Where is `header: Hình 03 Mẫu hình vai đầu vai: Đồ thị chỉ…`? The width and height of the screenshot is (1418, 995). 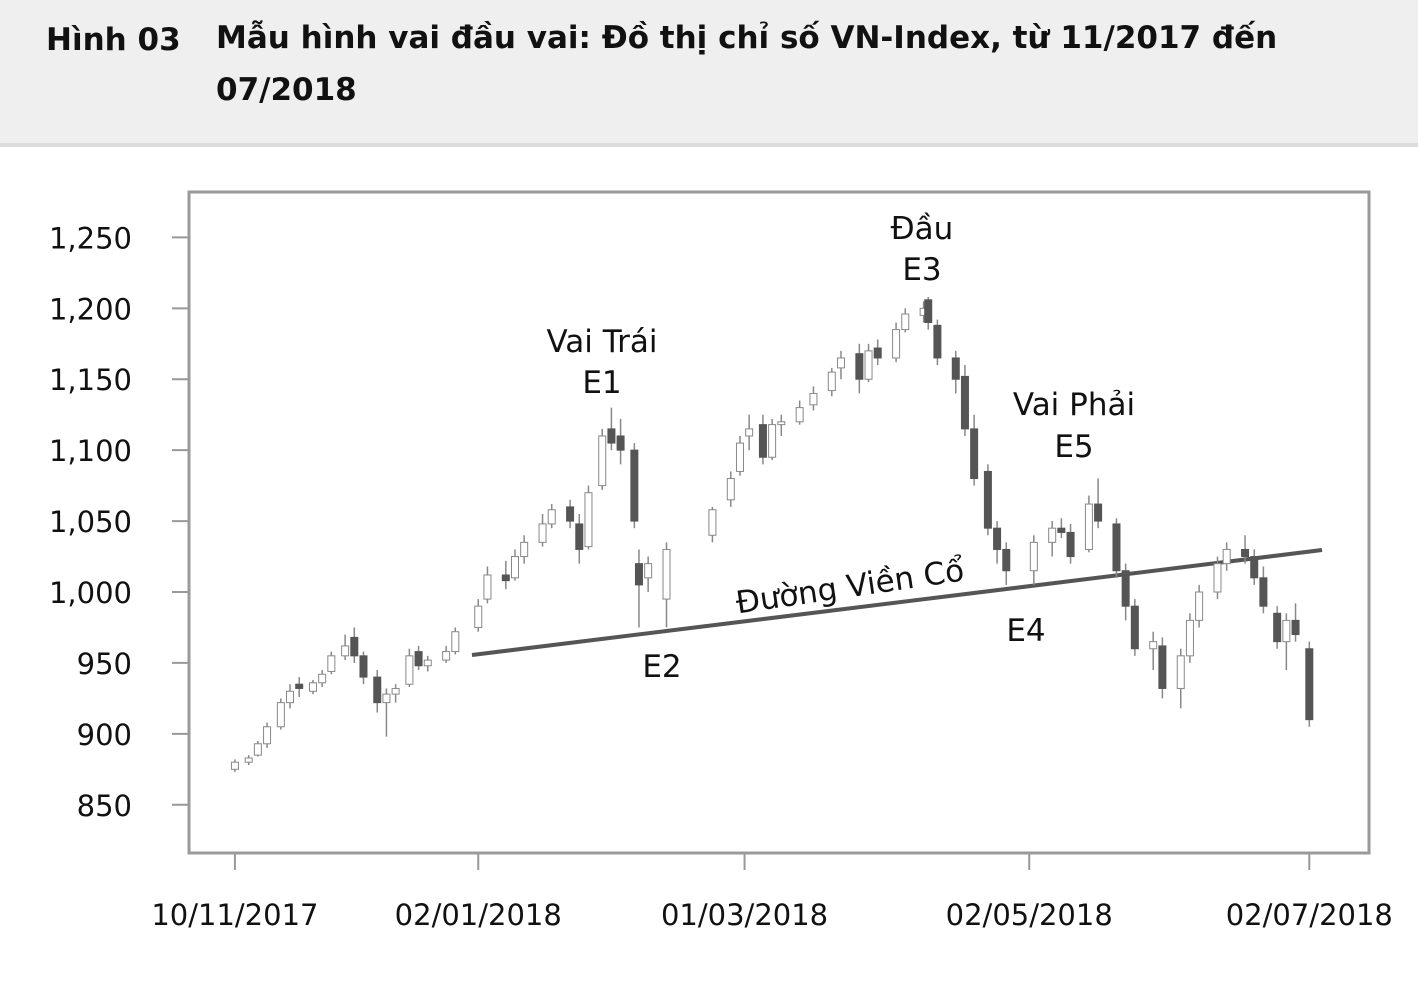 header: Hình 03 Mẫu hình vai đầu vai: Đồ thị chỉ… is located at coordinates (709, 73).